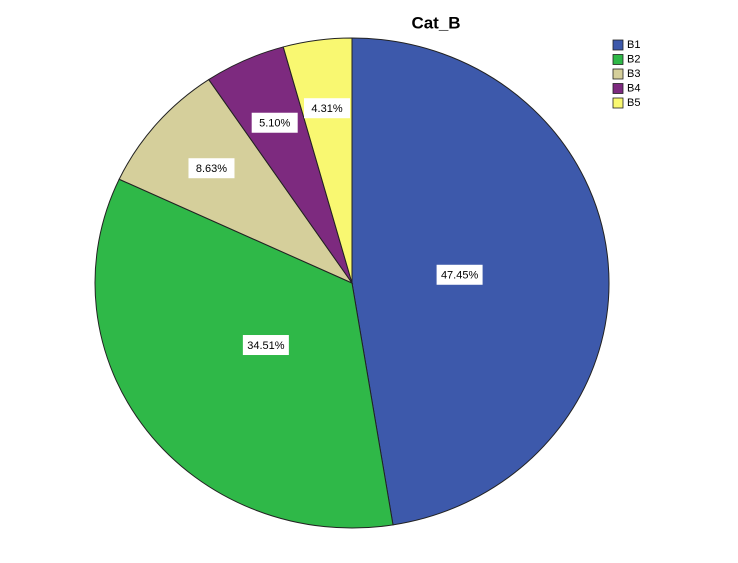 The image size is (738, 563). I want to click on data-label: 34.51%, so click(266, 346).